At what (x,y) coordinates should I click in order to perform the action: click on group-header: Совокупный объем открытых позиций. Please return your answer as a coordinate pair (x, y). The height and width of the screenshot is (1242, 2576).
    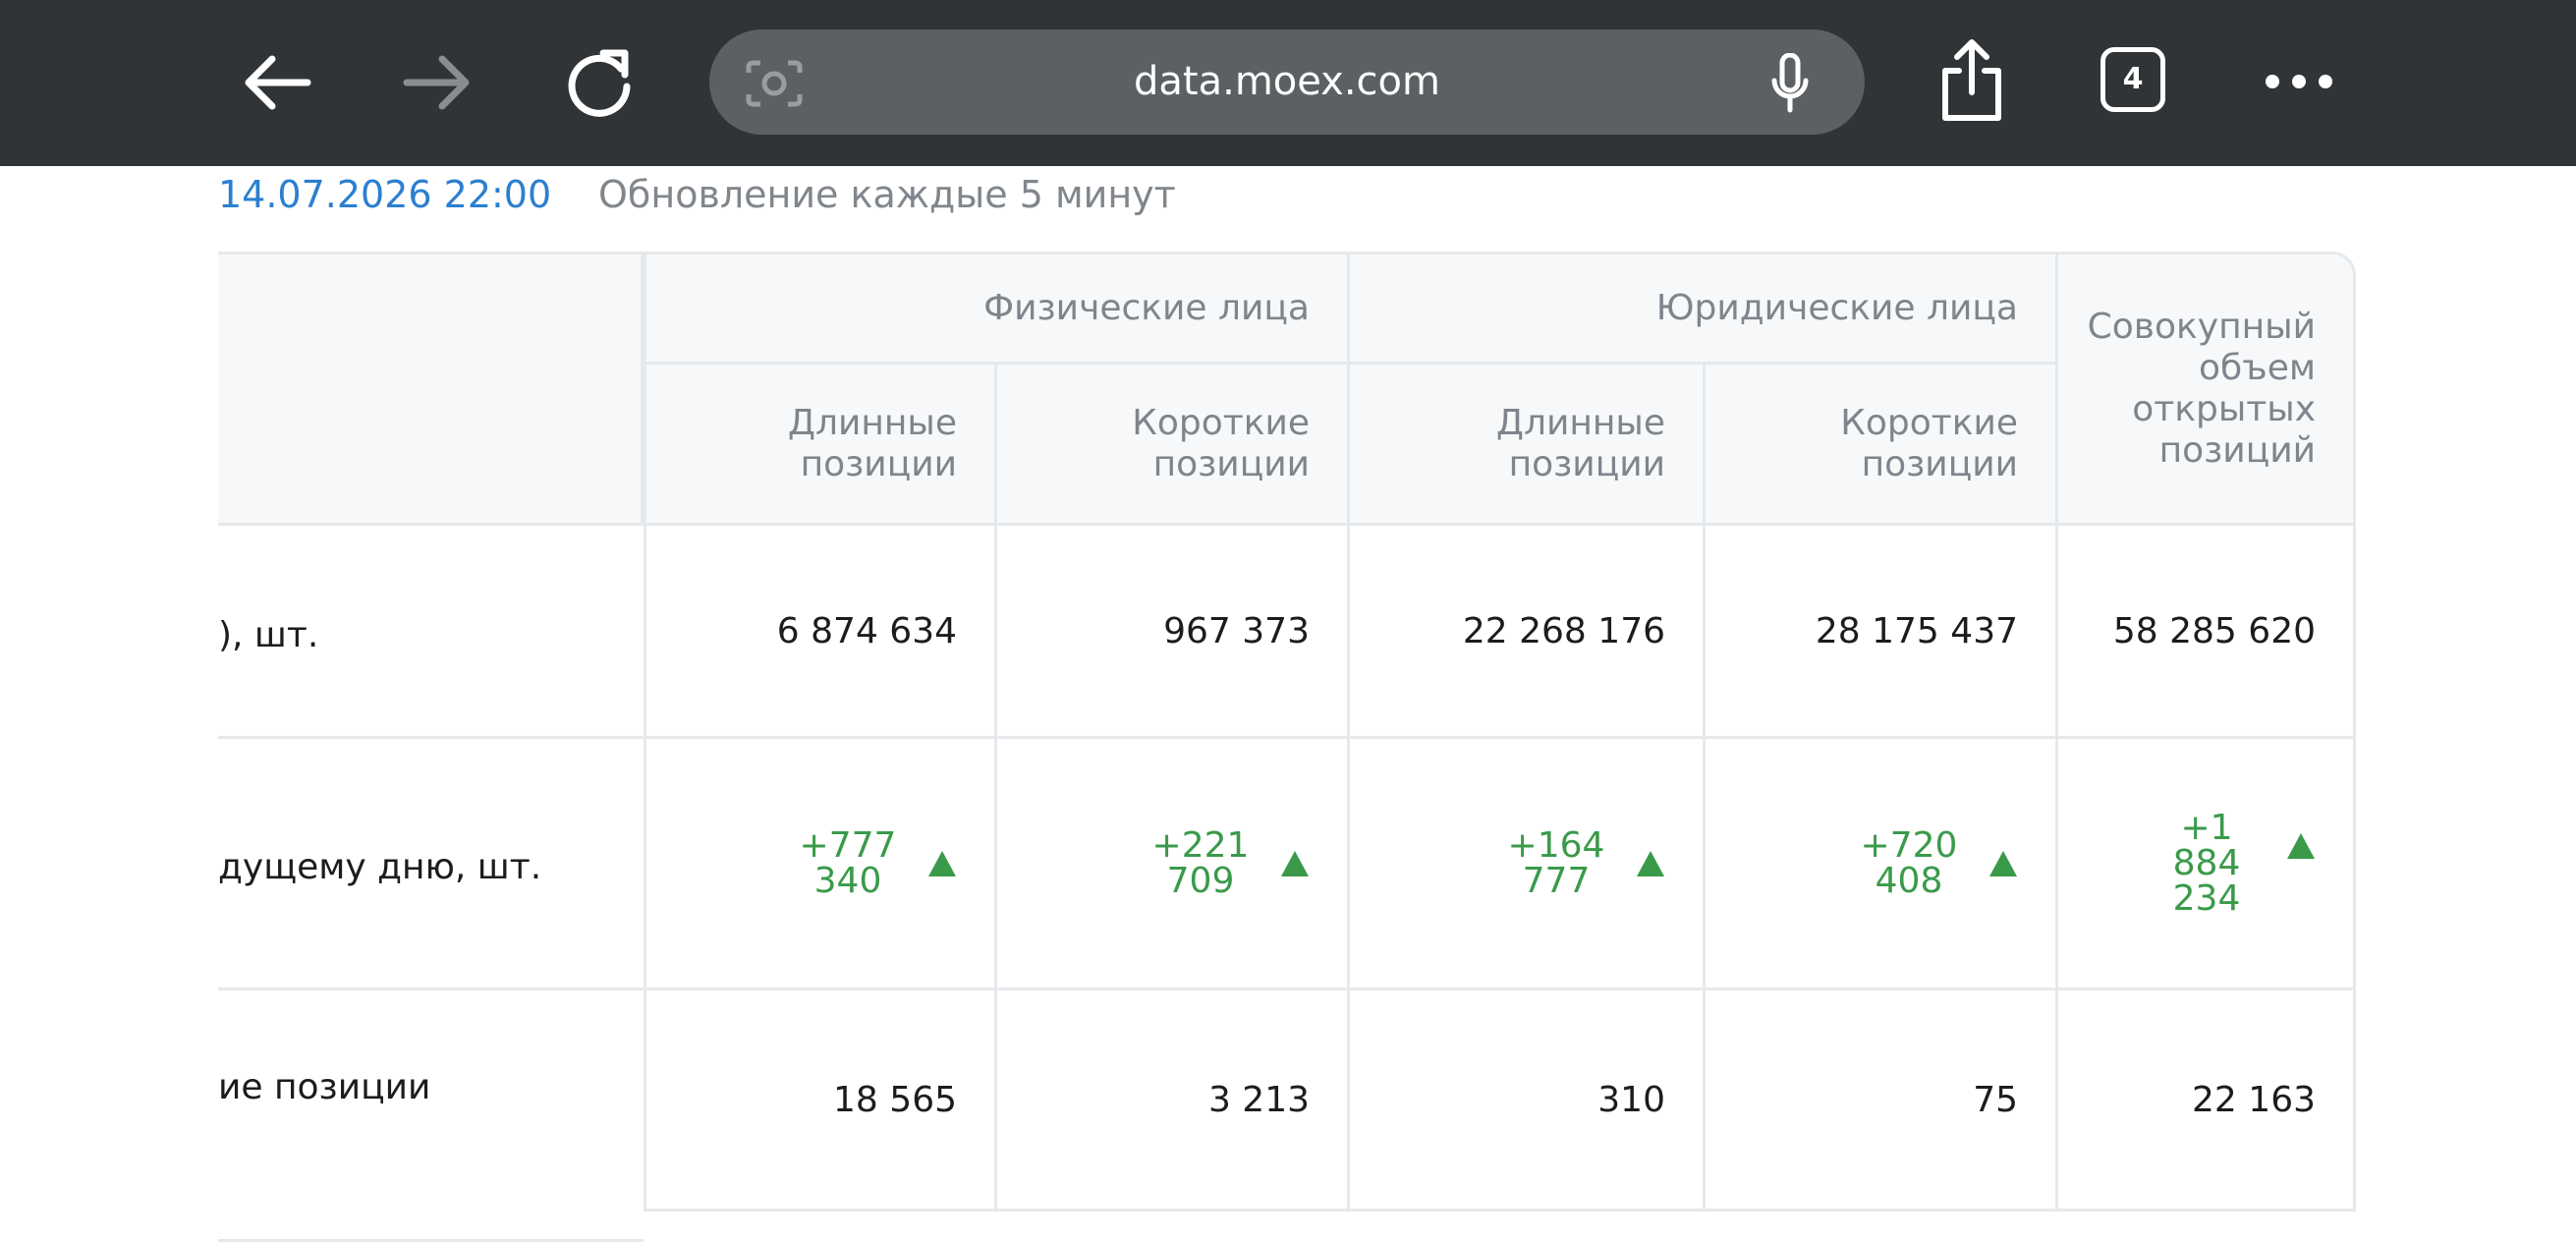
    Looking at the image, I should click on (2207, 389).